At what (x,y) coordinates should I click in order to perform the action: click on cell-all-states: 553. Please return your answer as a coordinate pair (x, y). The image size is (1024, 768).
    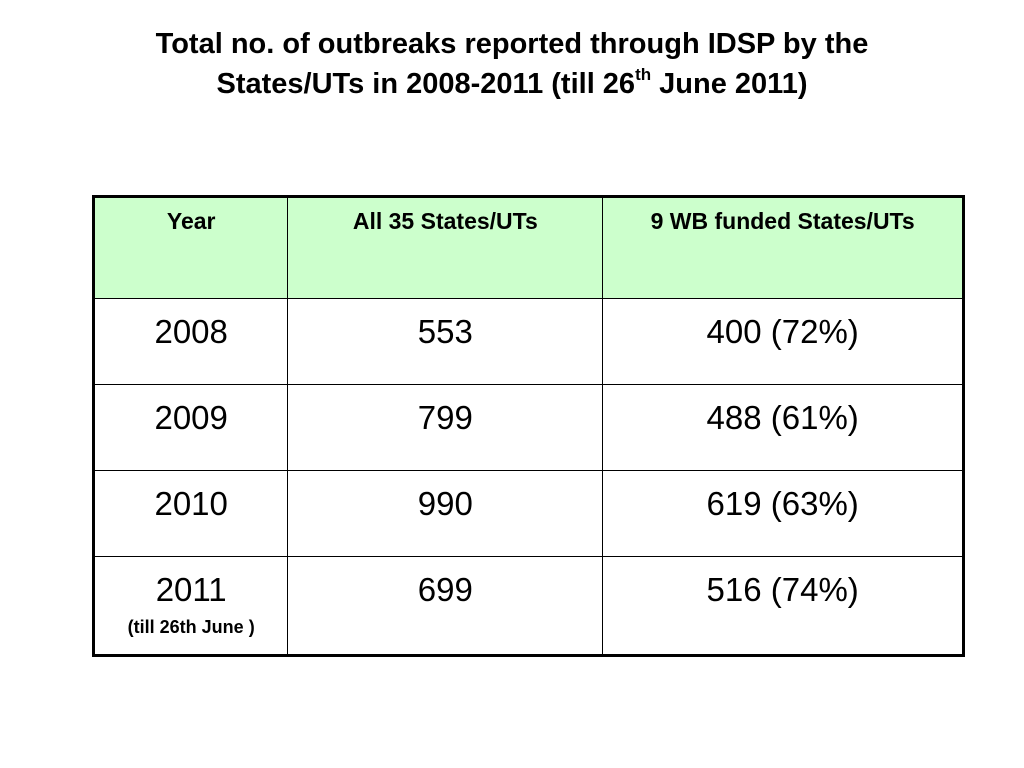
    Looking at the image, I should click on (445, 341).